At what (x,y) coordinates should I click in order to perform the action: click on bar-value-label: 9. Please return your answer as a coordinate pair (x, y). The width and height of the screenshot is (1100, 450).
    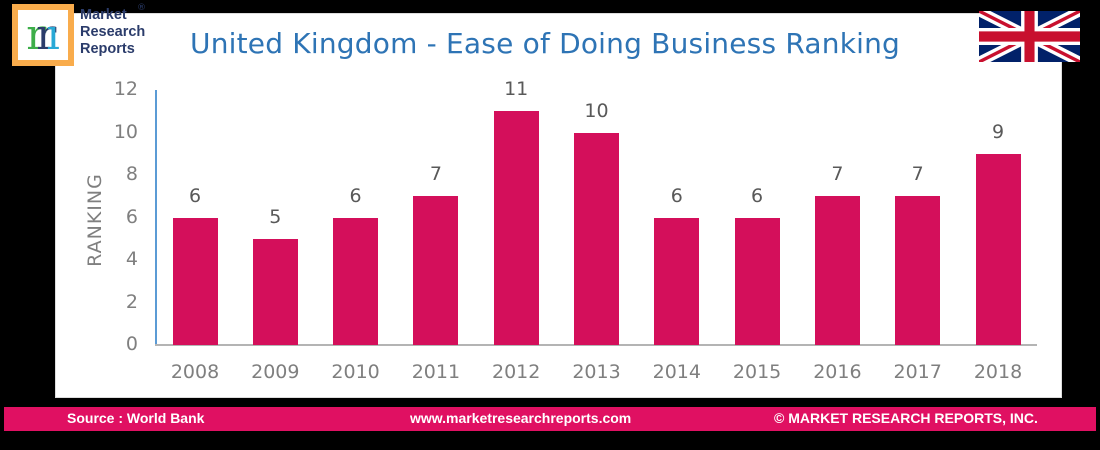
    Looking at the image, I should click on (998, 131).